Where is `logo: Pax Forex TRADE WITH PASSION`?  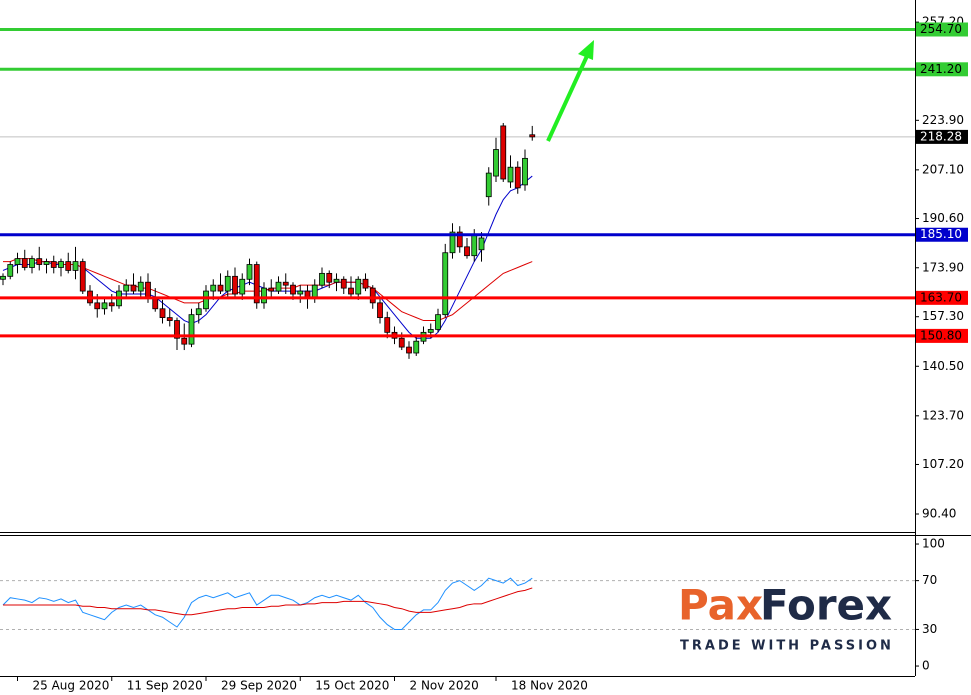
logo: Pax Forex TRADE WITH PASSION is located at coordinates (786, 617).